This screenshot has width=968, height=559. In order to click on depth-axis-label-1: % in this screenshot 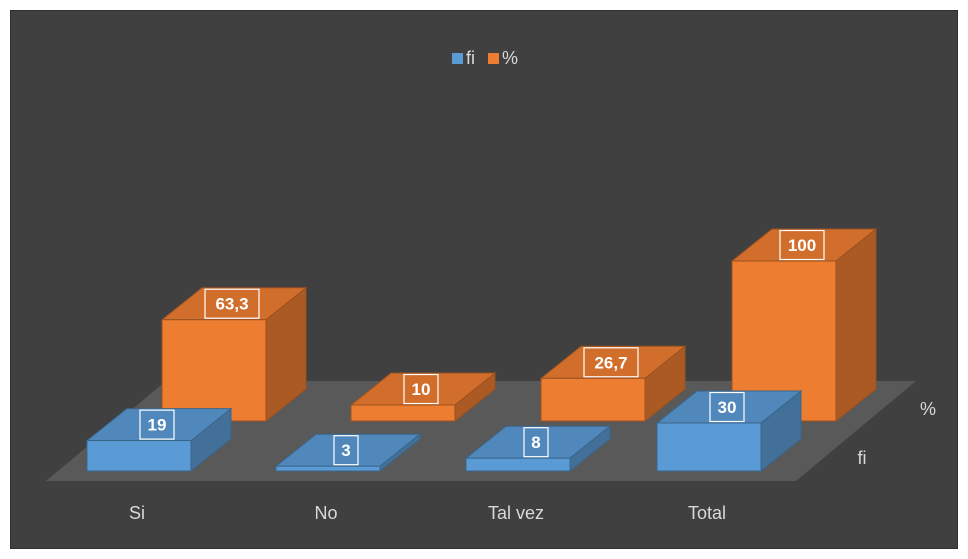, I will do `click(928, 409)`.